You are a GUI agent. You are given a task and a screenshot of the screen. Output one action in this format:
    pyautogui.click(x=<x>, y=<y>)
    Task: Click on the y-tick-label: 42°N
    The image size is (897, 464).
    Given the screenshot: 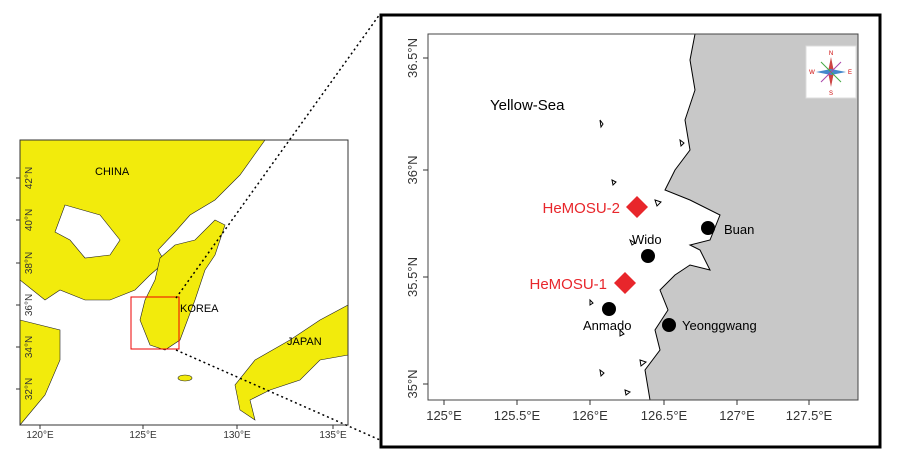 What is the action you would take?
    pyautogui.click(x=29, y=178)
    